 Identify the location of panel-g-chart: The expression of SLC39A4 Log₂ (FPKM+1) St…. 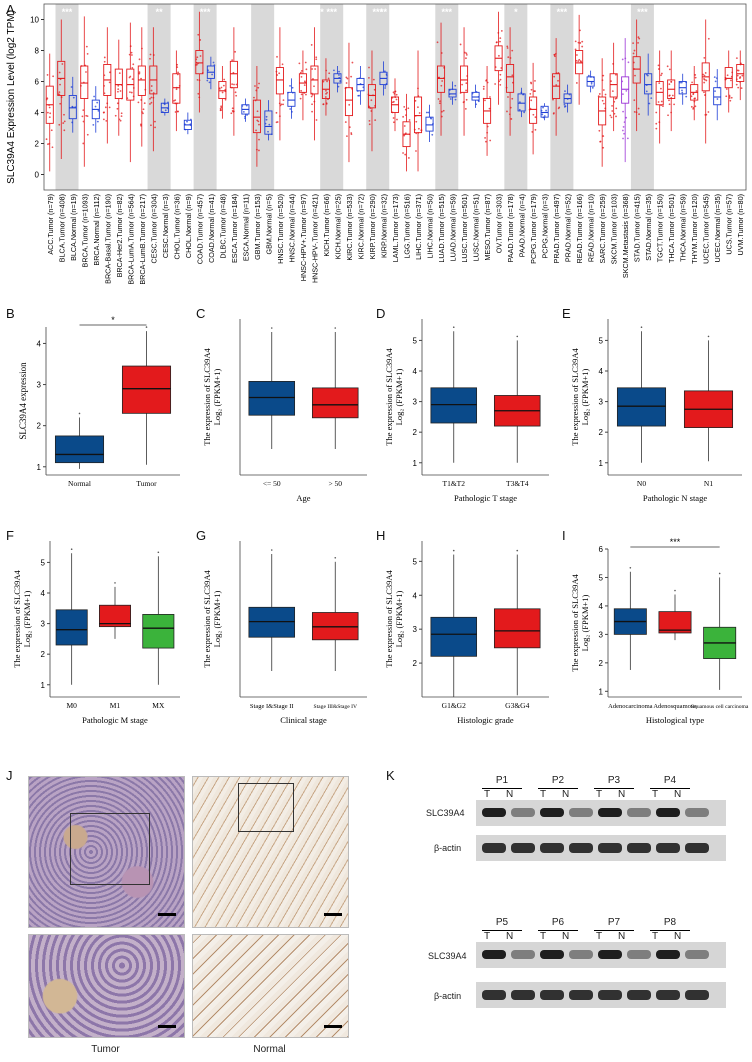
(284, 633).